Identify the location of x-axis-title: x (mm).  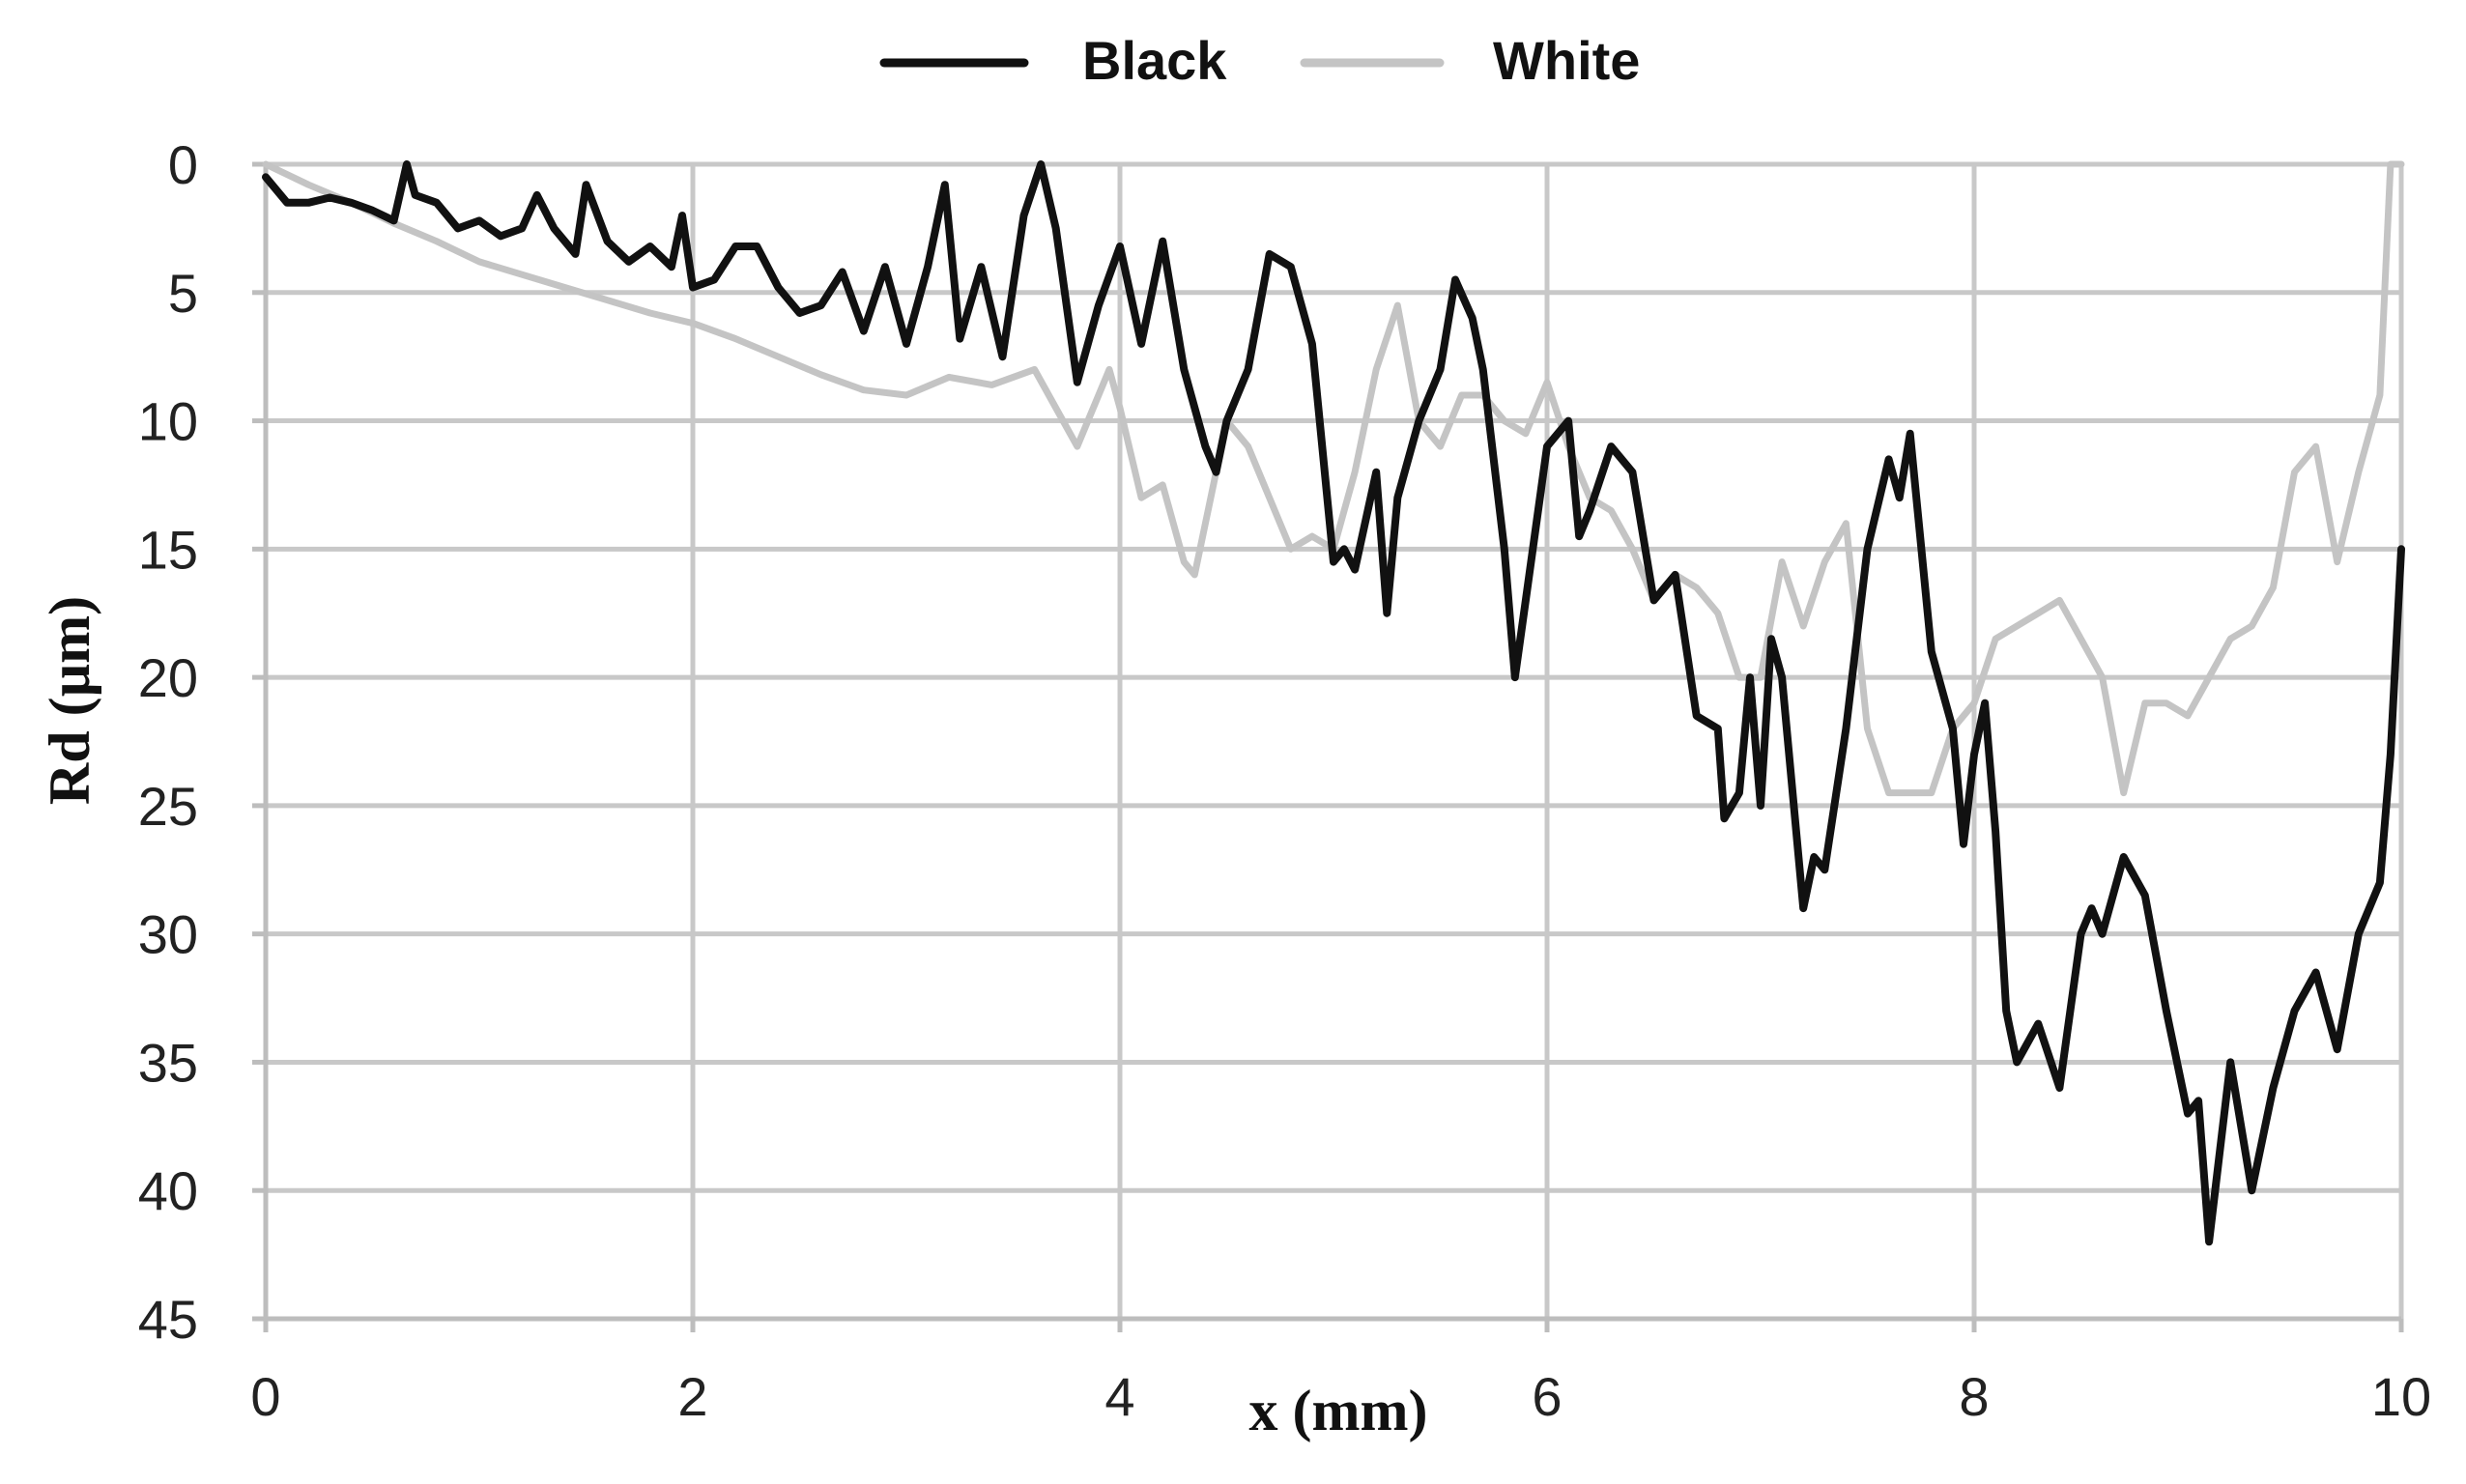
(1338, 1410).